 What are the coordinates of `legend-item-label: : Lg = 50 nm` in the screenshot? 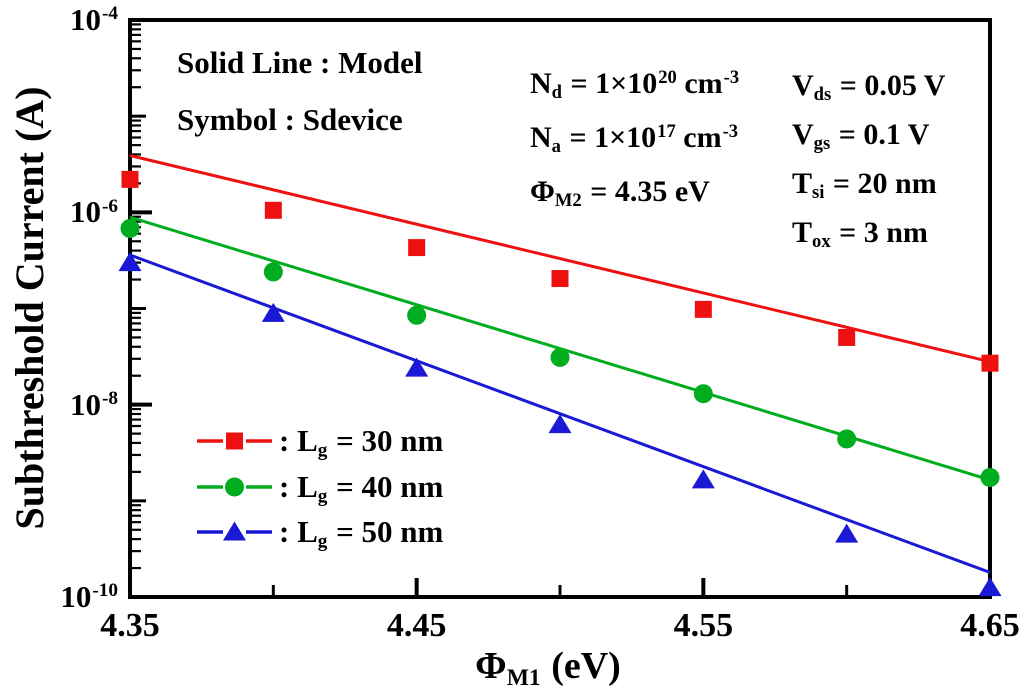 It's located at (361, 533).